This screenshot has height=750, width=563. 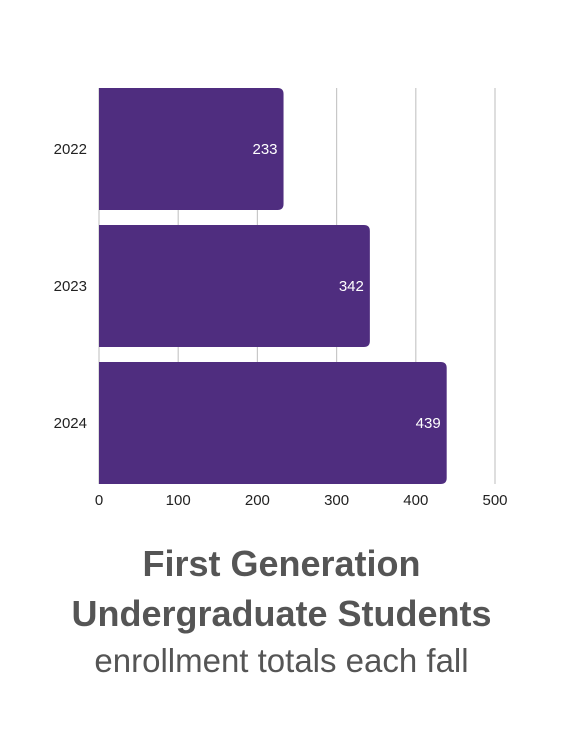 What do you see at coordinates (191, 149) in the screenshot?
I see `bar-2022` at bounding box center [191, 149].